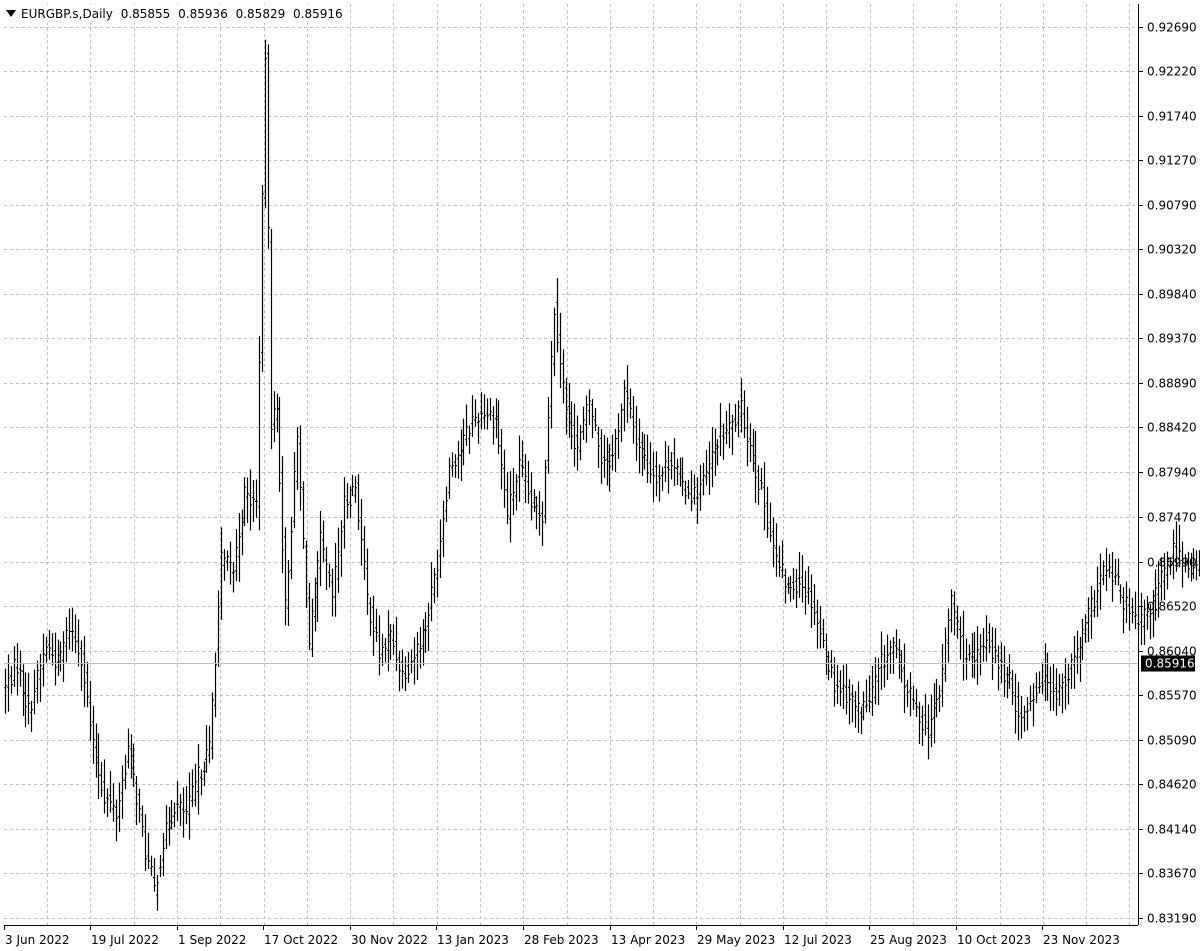  Describe the element at coordinates (473, 940) in the screenshot. I see `x-tick-label: 13 Jan 2023` at that location.